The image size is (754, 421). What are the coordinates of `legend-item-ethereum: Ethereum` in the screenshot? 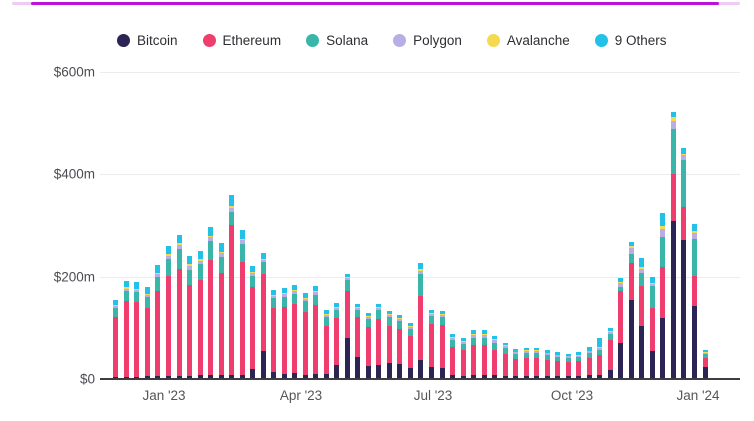 It's located at (241, 40).